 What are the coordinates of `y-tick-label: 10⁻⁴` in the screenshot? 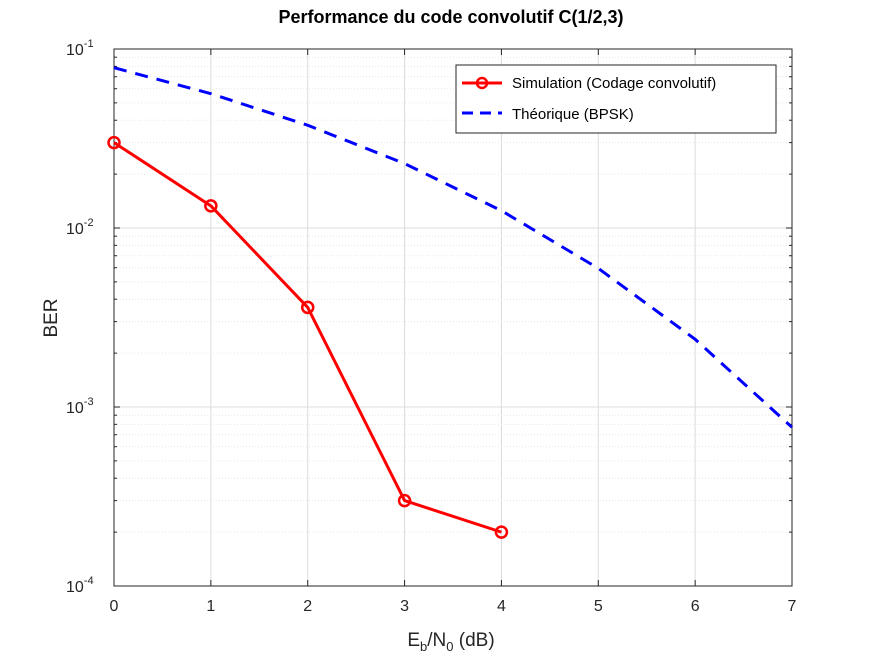 It's located at (80, 585).